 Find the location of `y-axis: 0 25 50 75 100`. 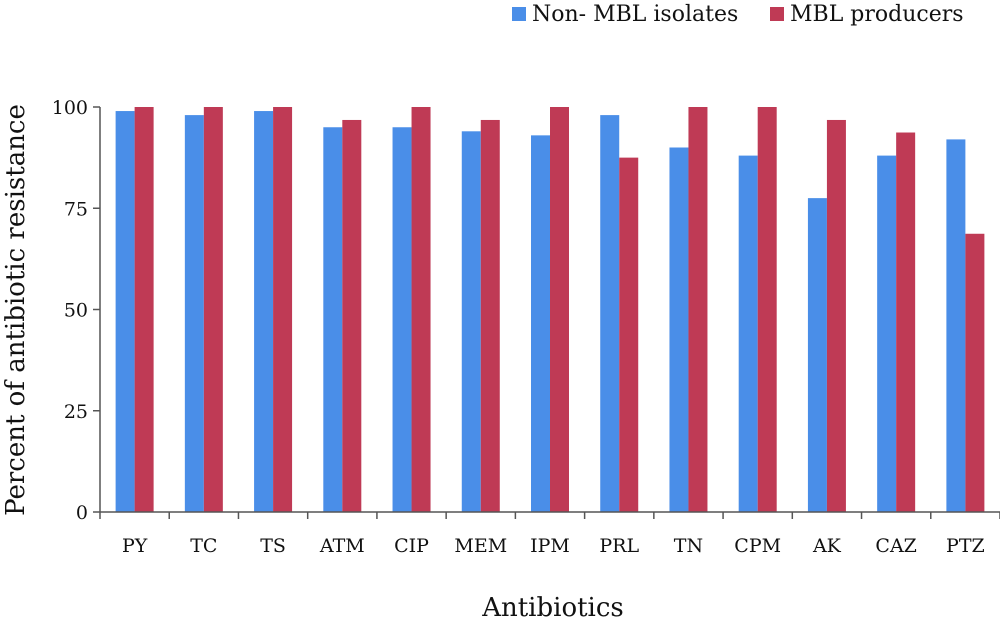

y-axis: 0 25 50 75 100 is located at coordinates (76, 310).